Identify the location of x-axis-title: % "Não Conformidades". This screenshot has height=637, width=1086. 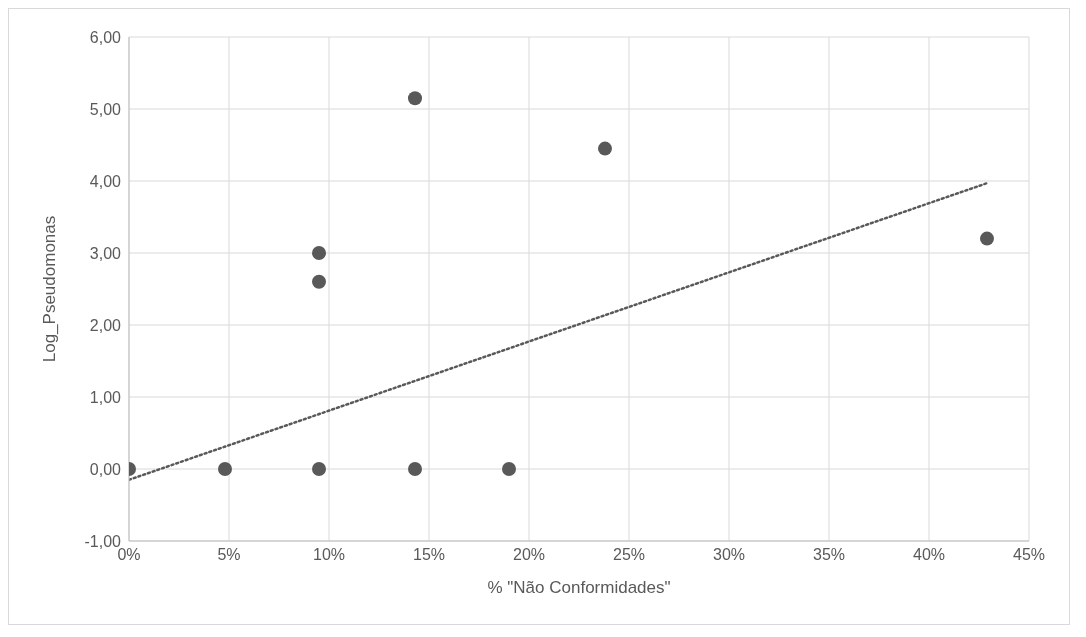
(579, 587).